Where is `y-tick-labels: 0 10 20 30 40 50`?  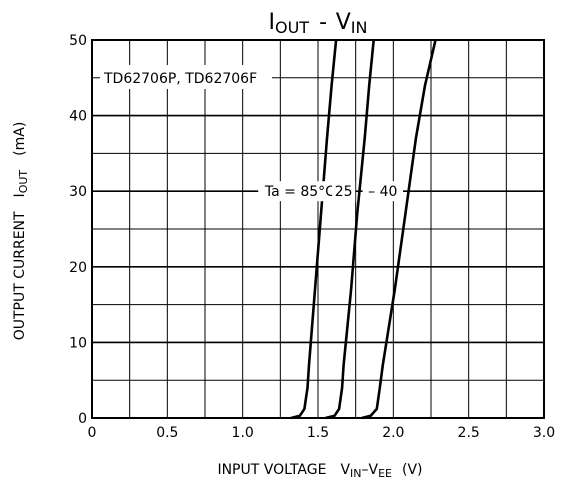 y-tick-labels: 0 10 20 30 40 50 is located at coordinates (78, 230).